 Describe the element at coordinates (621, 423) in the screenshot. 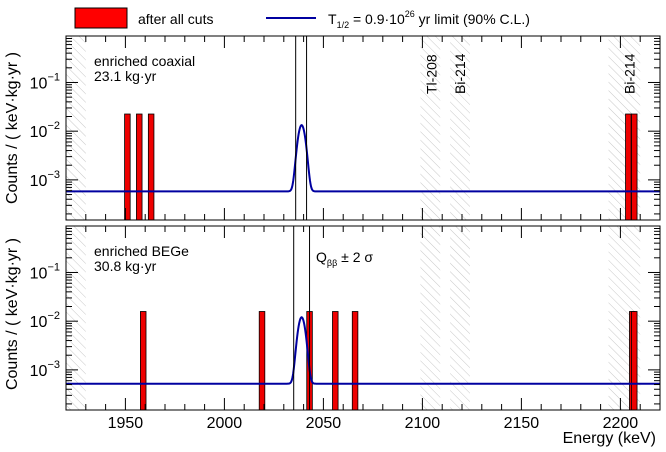

I see `x-tick-label-5: 2200` at that location.